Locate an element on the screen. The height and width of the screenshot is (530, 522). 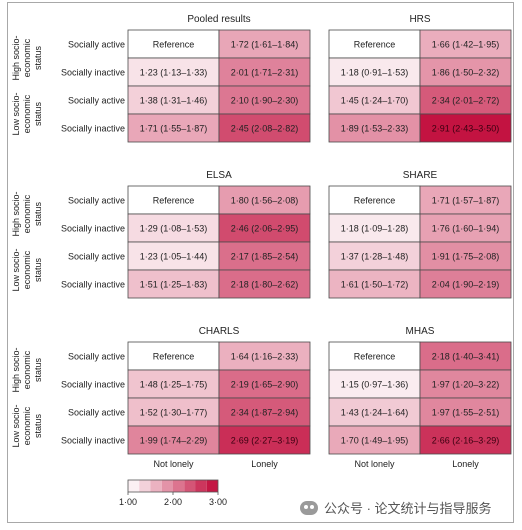
cell-label: 1·86 (1·50–2·32) is located at coordinates (466, 73).